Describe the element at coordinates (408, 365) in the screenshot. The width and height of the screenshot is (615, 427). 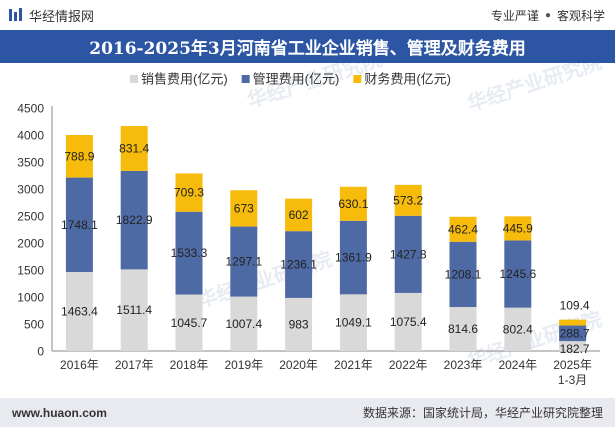
I see `x-tick-label: 2022年` at that location.